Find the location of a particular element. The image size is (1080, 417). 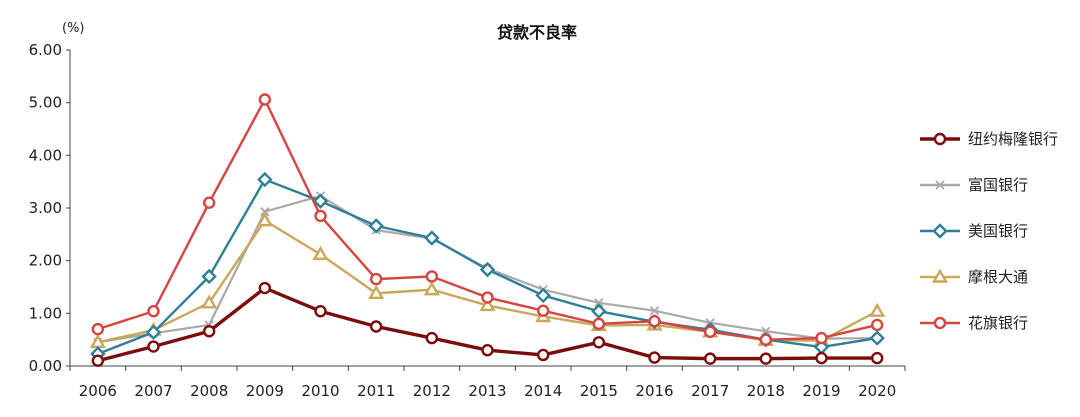

y-axis-unit-label: (%) is located at coordinates (73, 28).